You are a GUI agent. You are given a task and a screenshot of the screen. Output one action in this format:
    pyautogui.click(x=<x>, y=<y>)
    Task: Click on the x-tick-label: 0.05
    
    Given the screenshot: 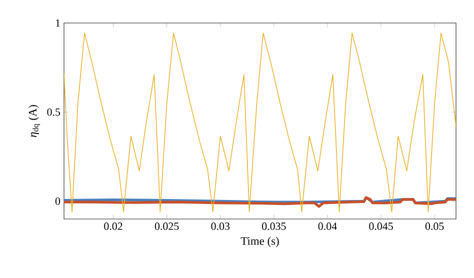 What is the action you would take?
    pyautogui.click(x=434, y=226)
    